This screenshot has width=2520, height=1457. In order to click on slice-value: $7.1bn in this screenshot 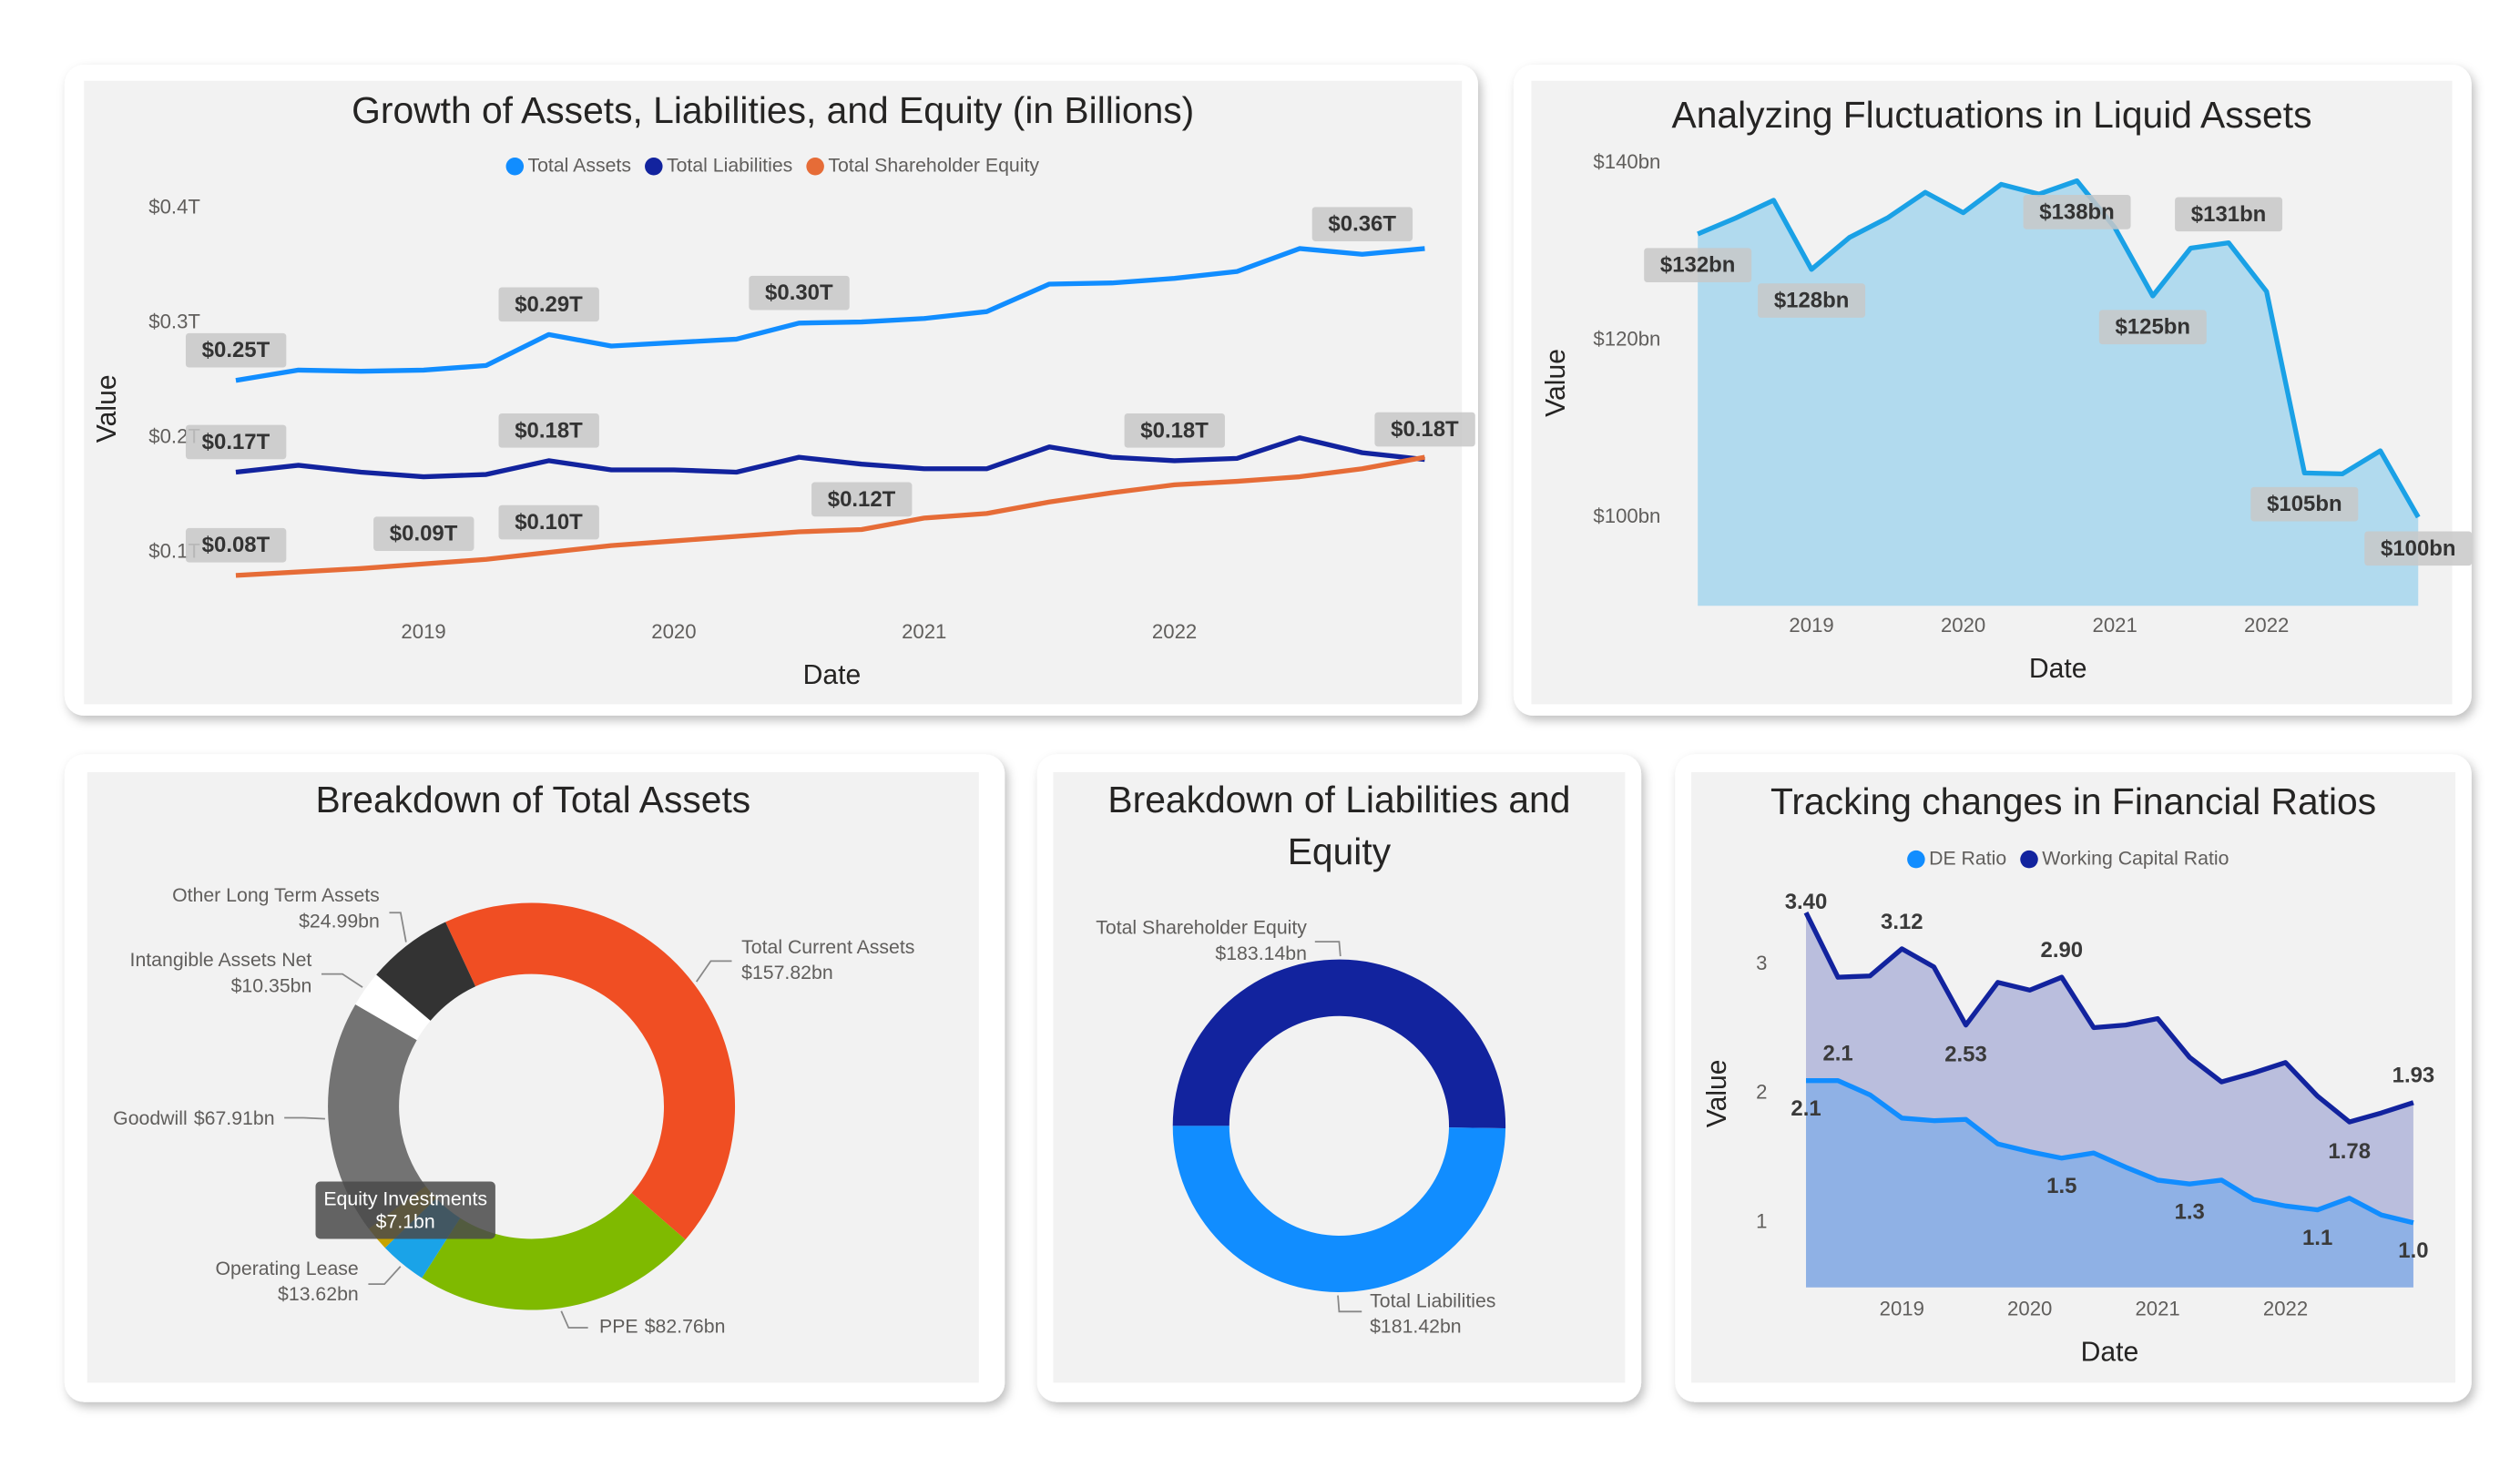, I will do `click(406, 1221)`.